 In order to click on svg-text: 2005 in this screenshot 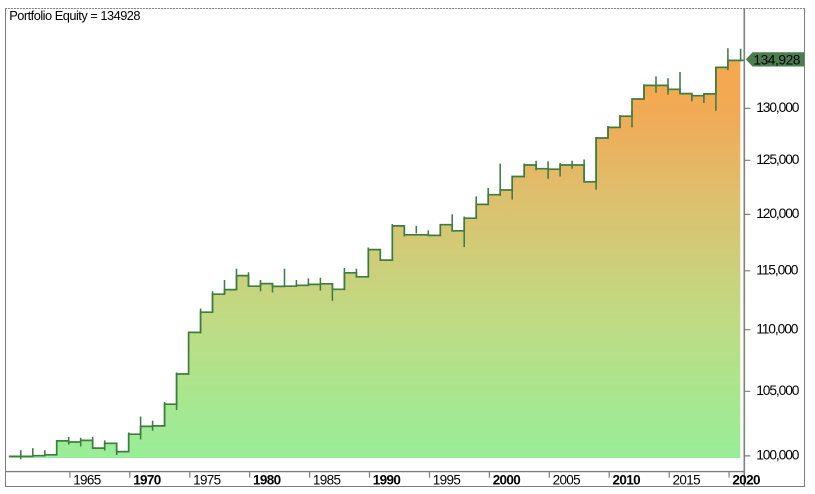, I will do `click(567, 479)`.